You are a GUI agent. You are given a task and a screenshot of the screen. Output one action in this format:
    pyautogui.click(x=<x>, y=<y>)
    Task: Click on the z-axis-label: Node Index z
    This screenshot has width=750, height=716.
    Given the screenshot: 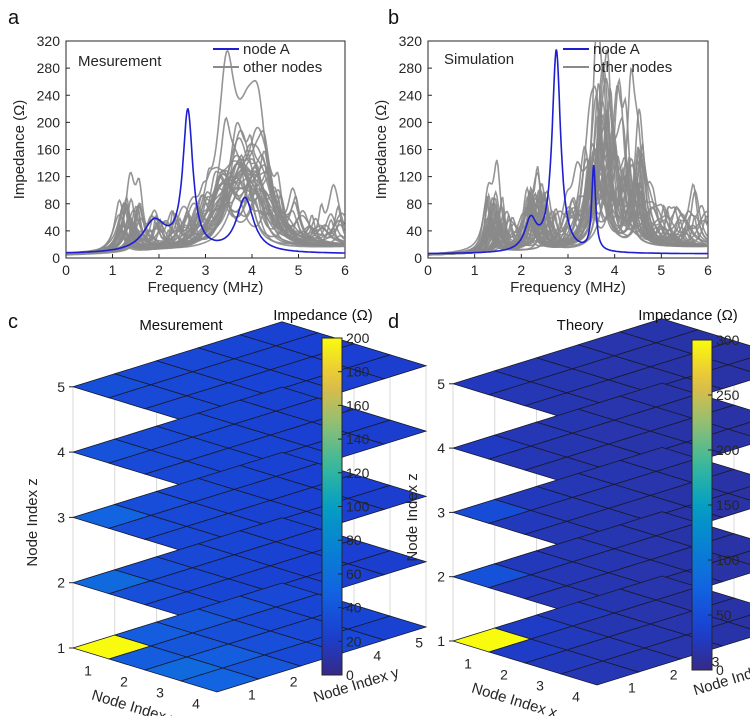 What is the action you would take?
    pyautogui.click(x=32, y=522)
    